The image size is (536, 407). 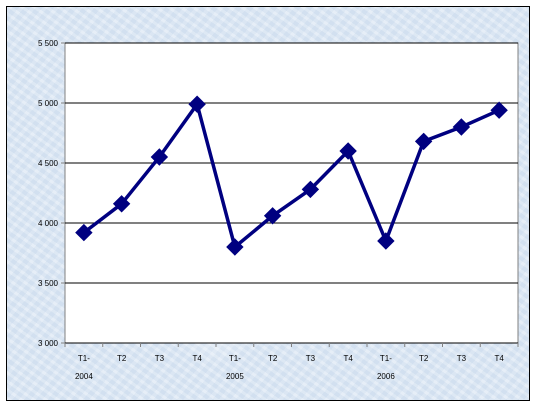 What do you see at coordinates (84, 376) in the screenshot?
I see `x-tick-year-label: 2004` at bounding box center [84, 376].